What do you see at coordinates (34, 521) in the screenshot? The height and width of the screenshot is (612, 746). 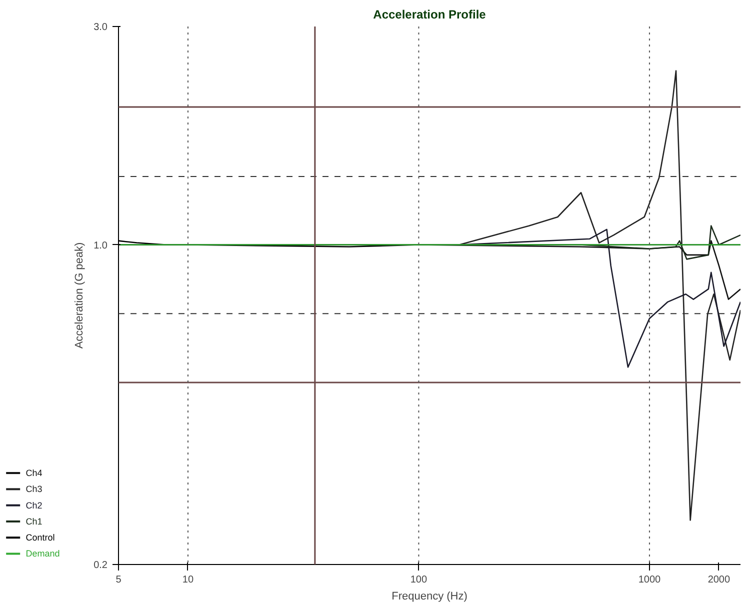 I see `legend-label: Ch1` at bounding box center [34, 521].